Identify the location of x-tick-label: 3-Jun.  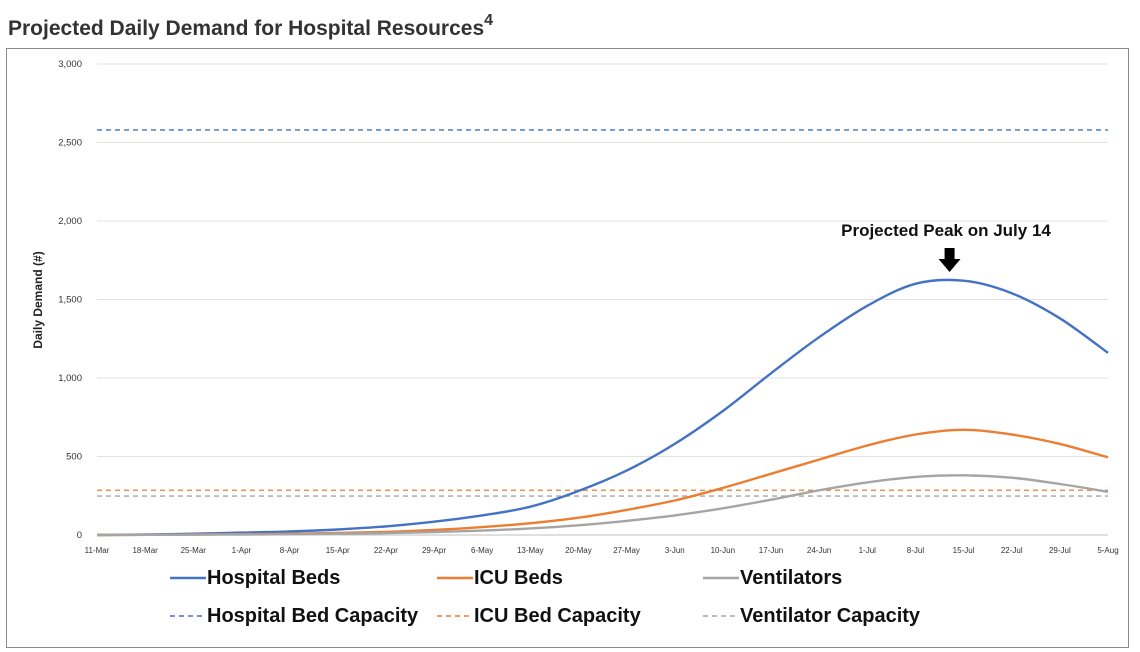
(675, 550).